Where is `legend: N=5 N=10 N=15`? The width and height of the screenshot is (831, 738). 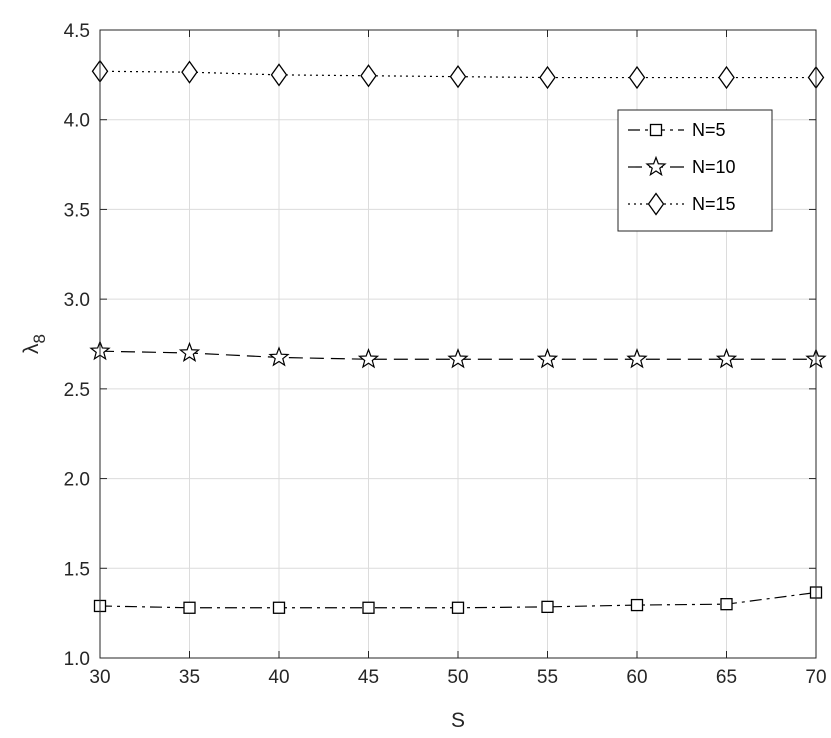 legend: N=5 N=10 N=15 is located at coordinates (695, 170).